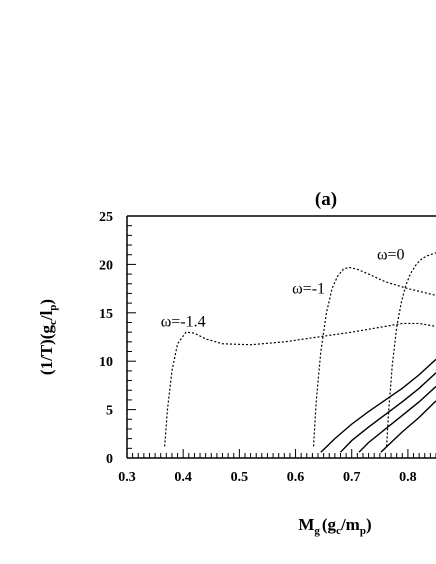 This screenshot has height=564, width=436. I want to click on annotation-label-3: ω=0, so click(391, 255).